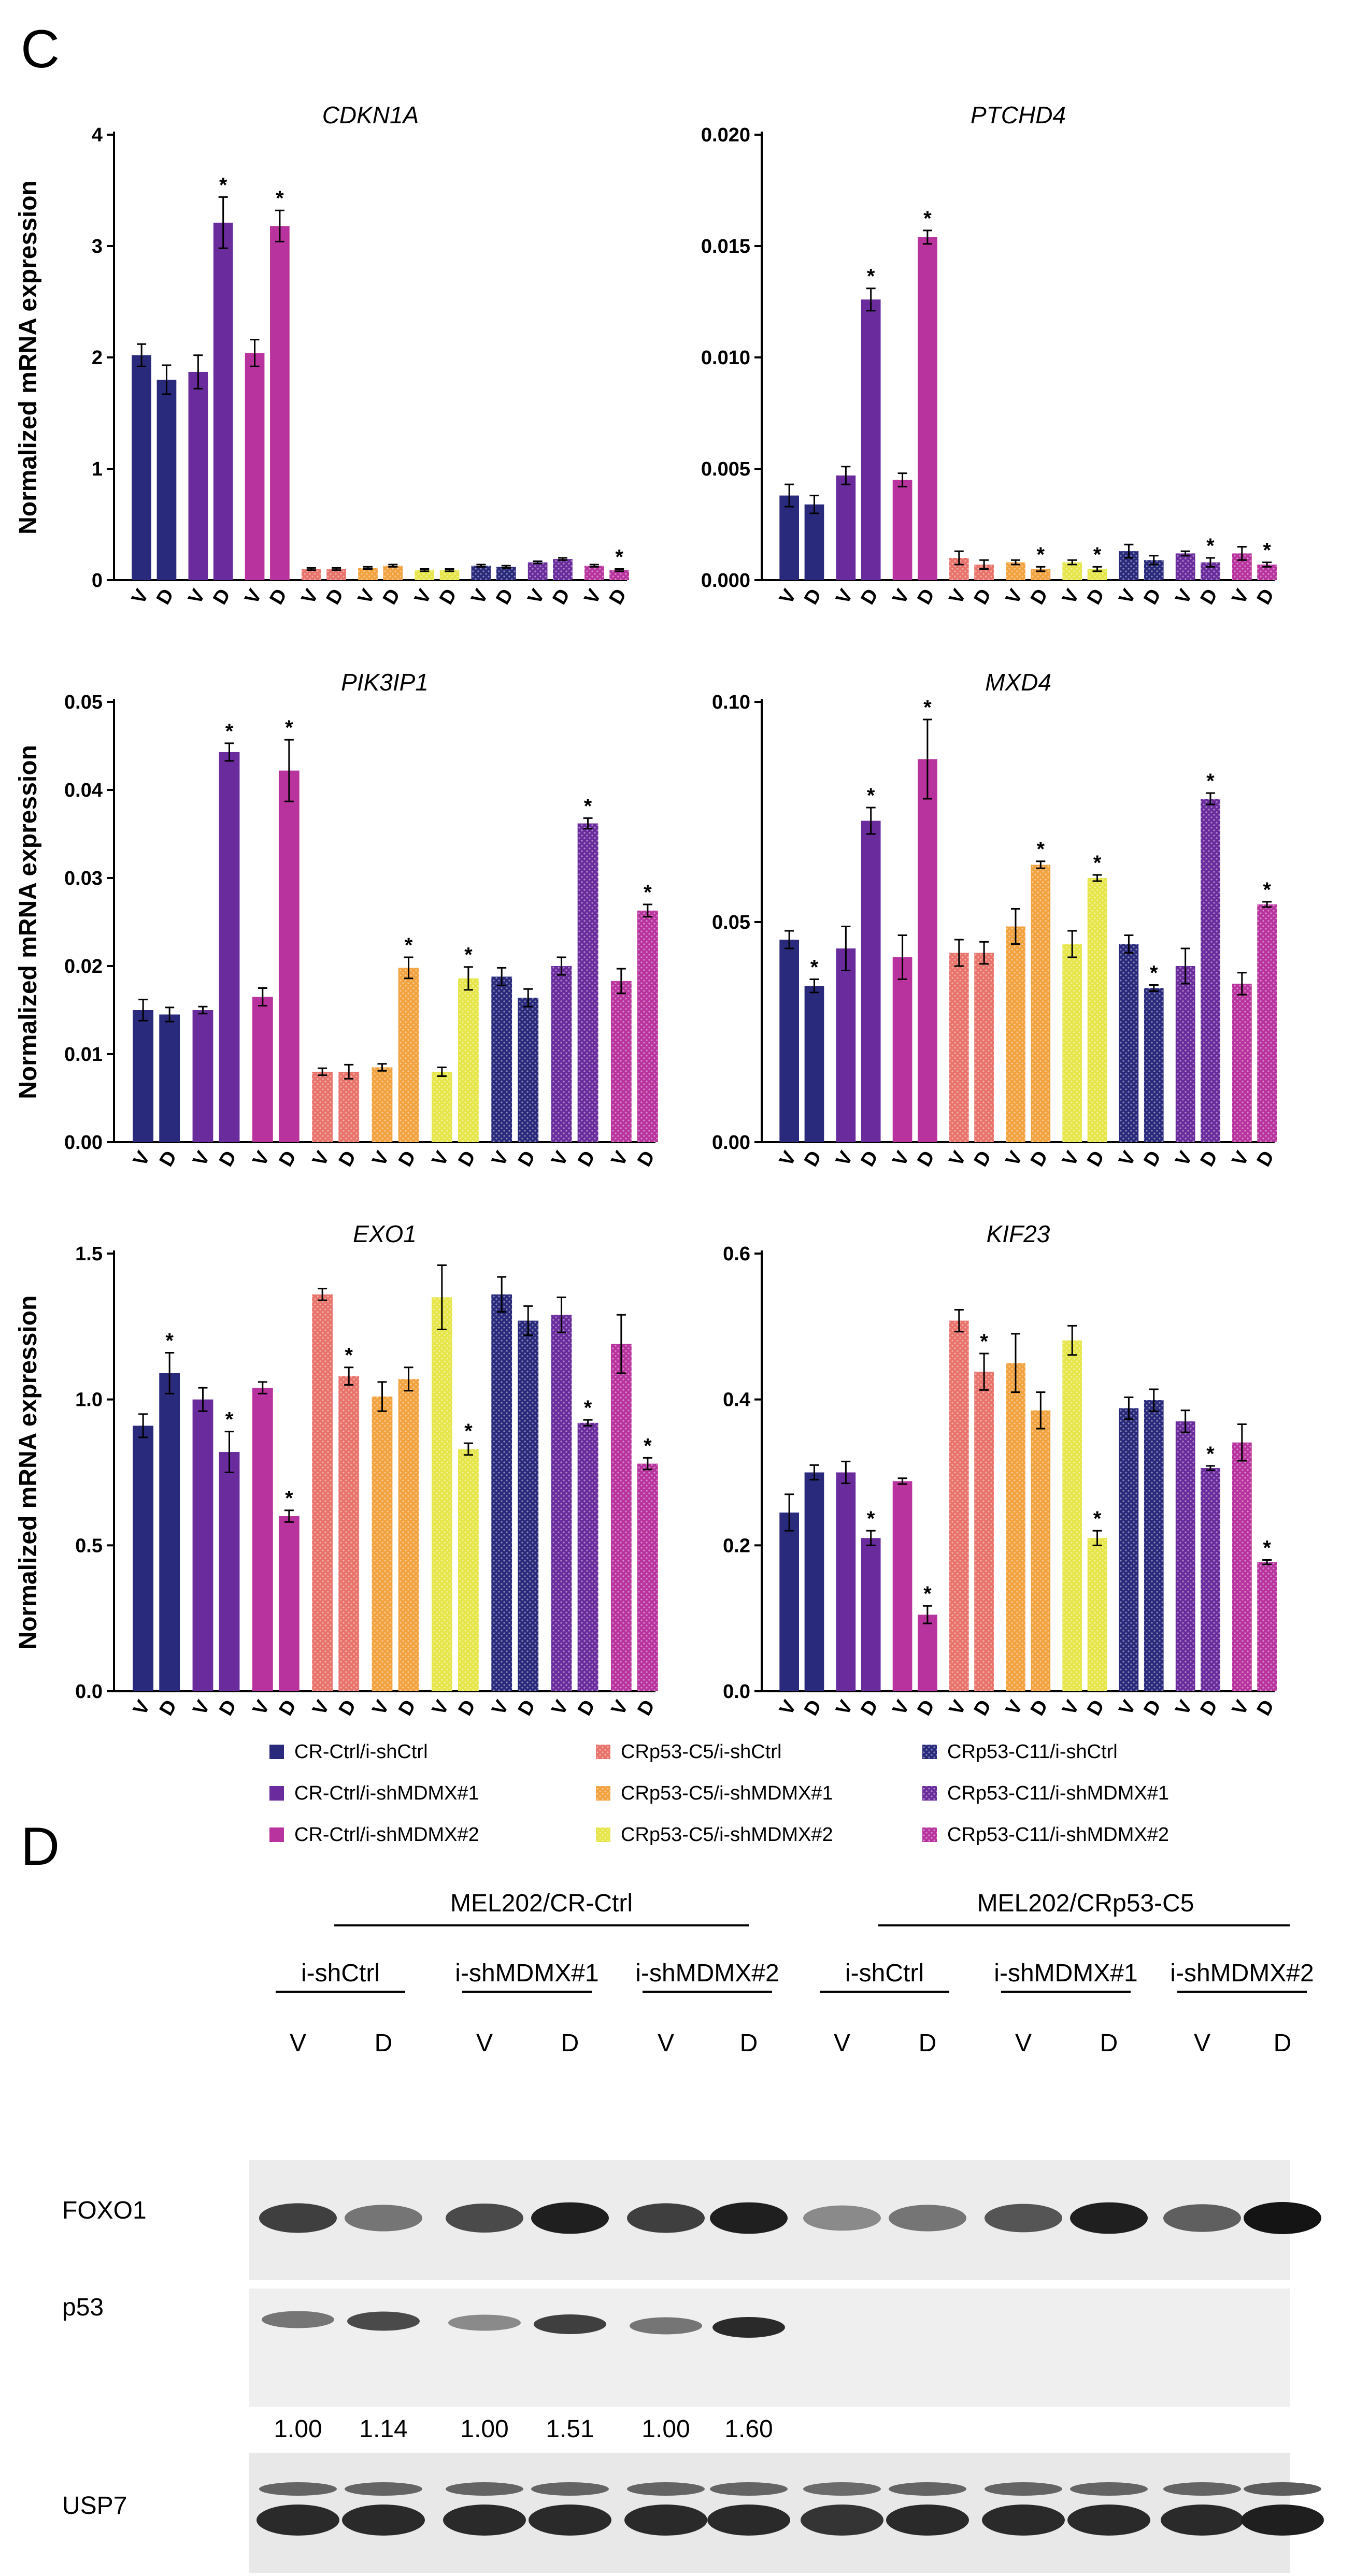 The height and width of the screenshot is (2576, 1369). Describe the element at coordinates (748, 2429) in the screenshot. I see `p53-quantification: 1.60` at that location.